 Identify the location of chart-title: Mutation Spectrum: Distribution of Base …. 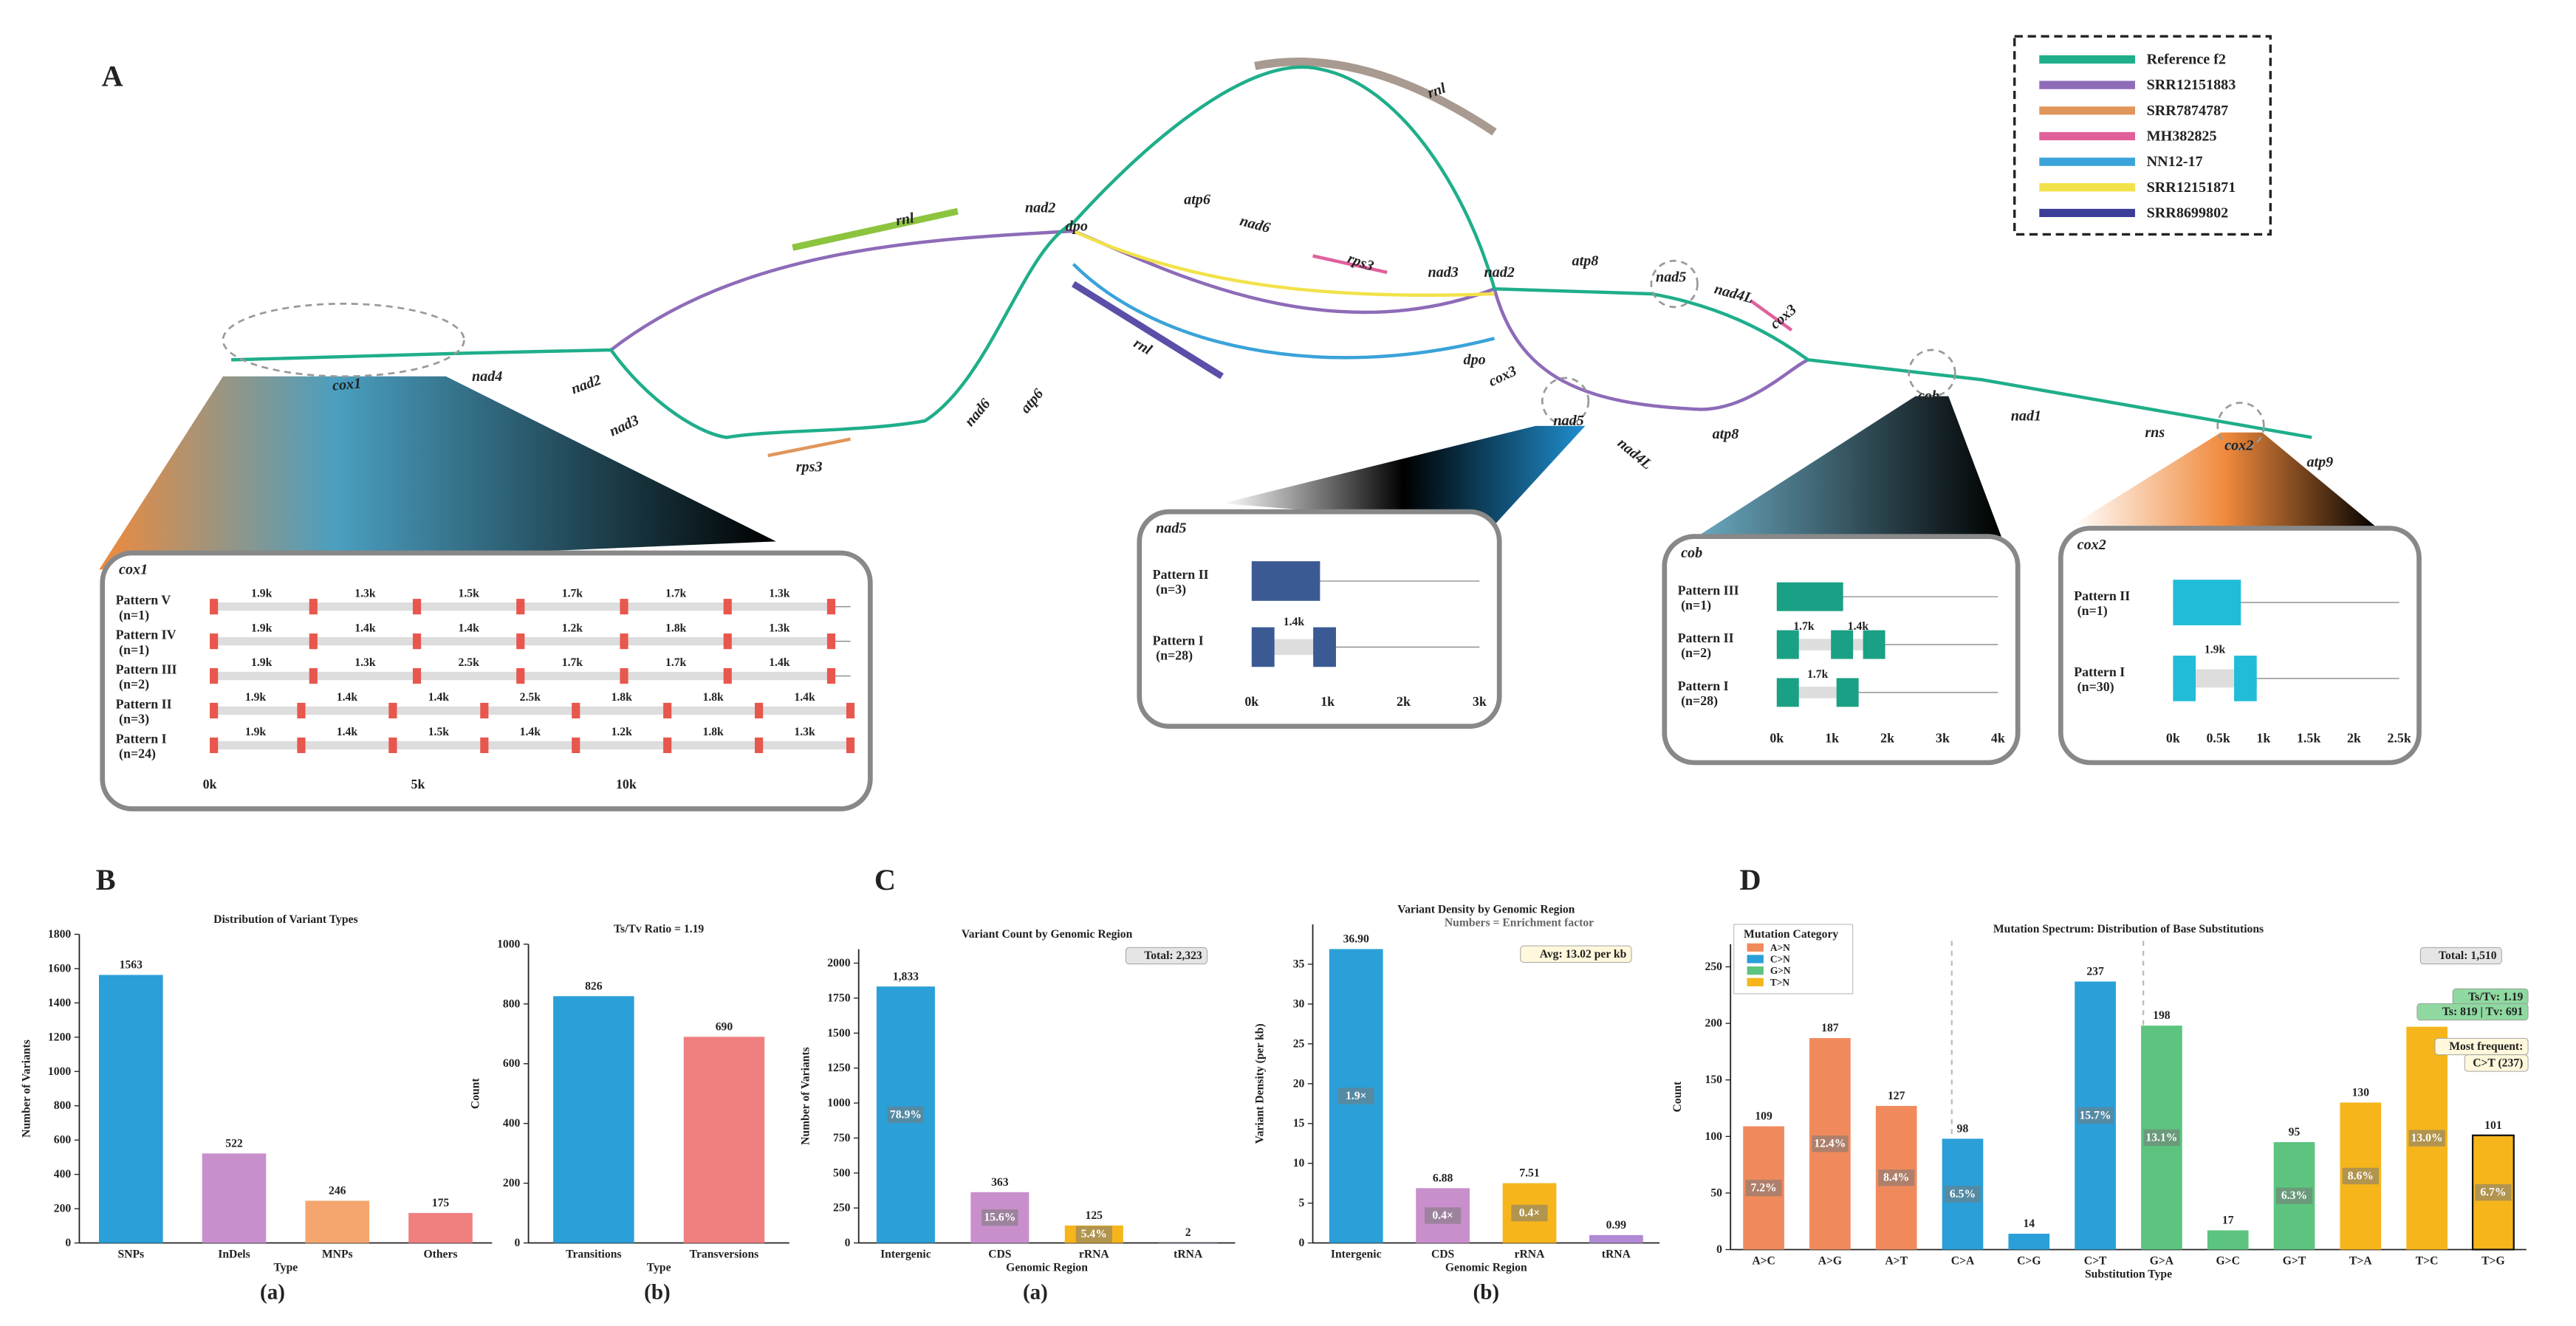
(2128, 929).